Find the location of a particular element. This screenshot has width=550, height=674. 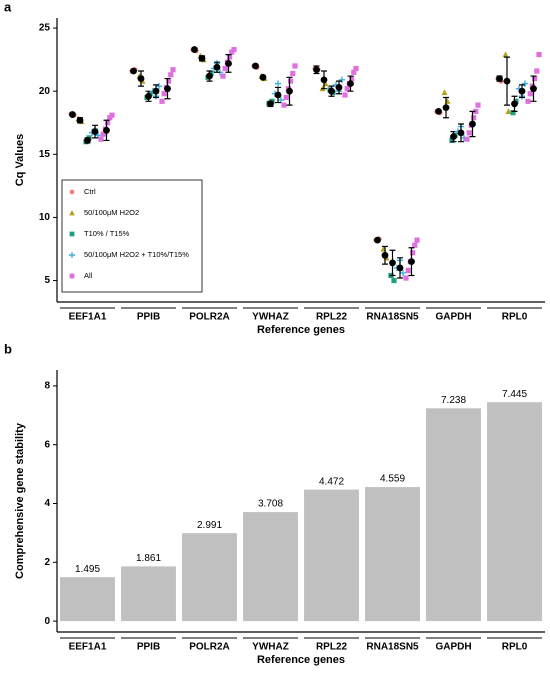

value-label: 1.495 is located at coordinates (87, 569).